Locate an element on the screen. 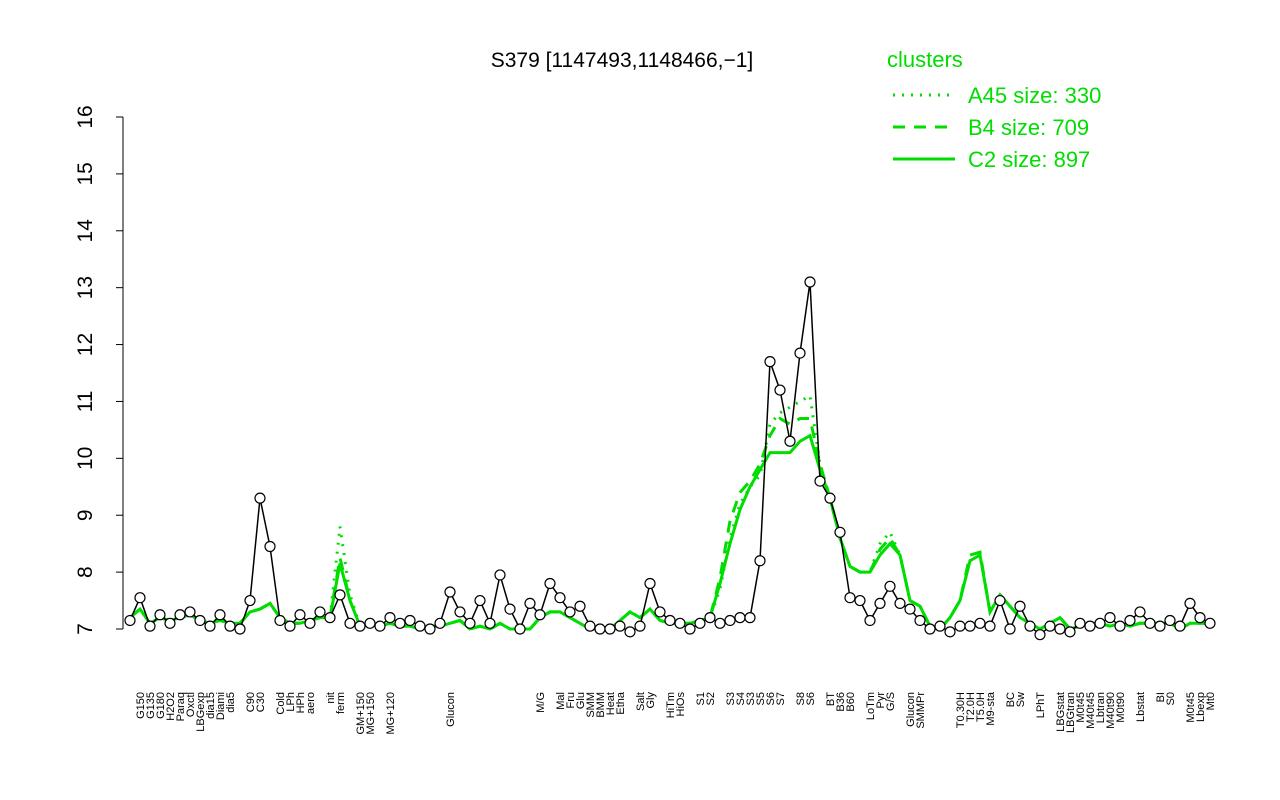 This screenshot has width=1280, height=800. x-tick-label: Sw is located at coordinates (1021, 699).